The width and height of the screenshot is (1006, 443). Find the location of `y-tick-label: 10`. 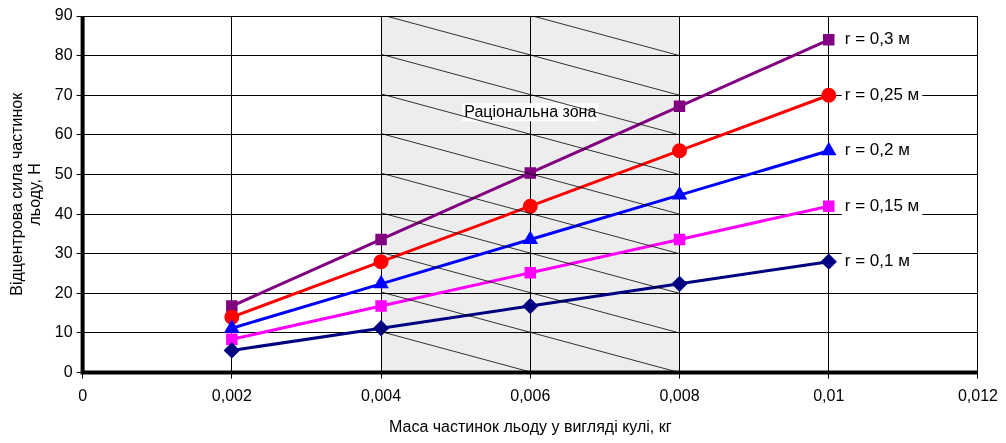

y-tick-label: 10 is located at coordinates (63, 332).